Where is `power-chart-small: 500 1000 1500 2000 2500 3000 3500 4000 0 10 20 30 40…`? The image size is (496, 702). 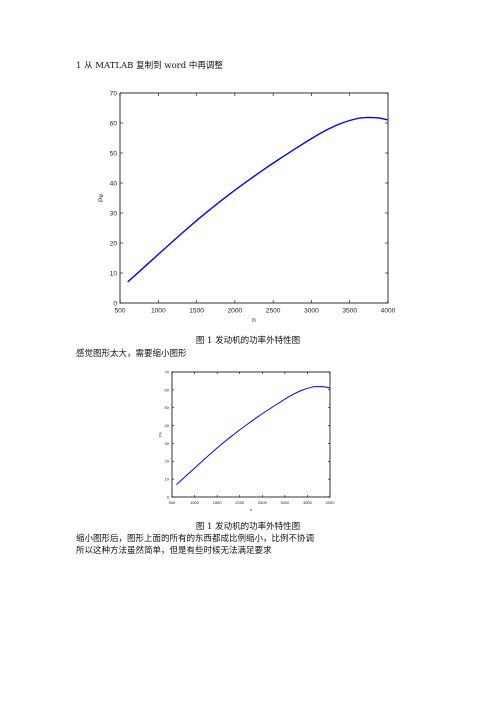 power-chart-small: 500 1000 1500 2000 2500 3000 3500 4000 0 10 20 30 40… is located at coordinates (247, 440).